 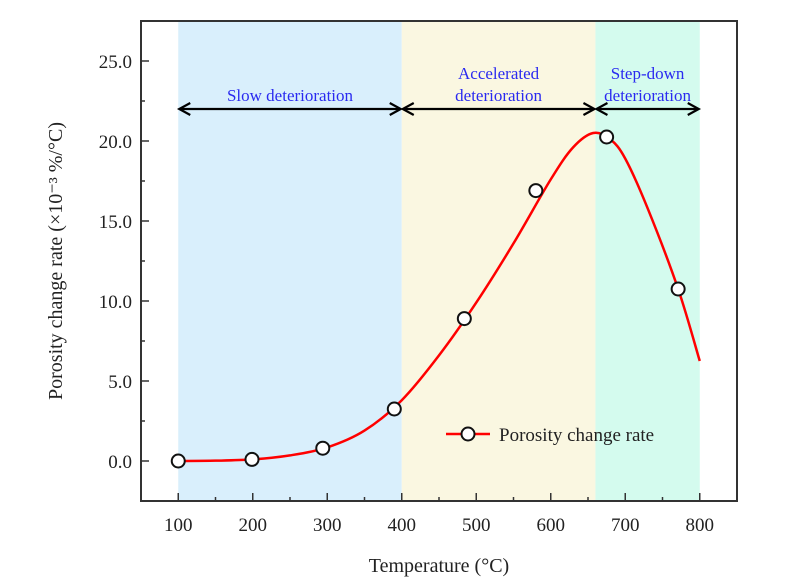 What do you see at coordinates (498, 95) in the screenshot?
I see `region-label-accelerated: deterioration` at bounding box center [498, 95].